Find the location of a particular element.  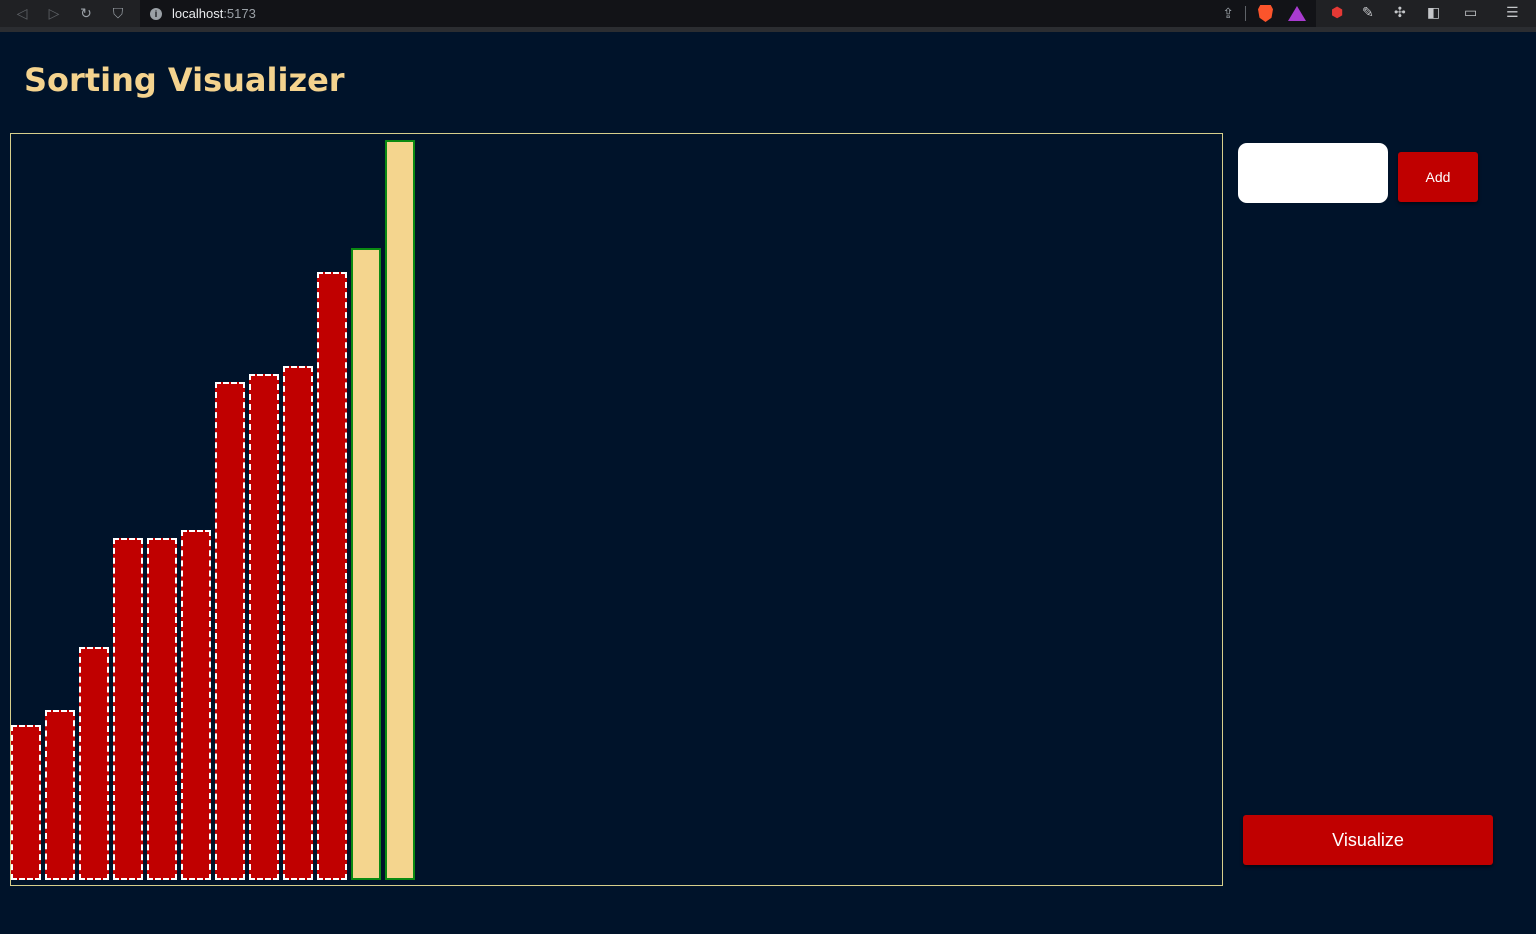

reload-icon: ↻ is located at coordinates (86, 13).